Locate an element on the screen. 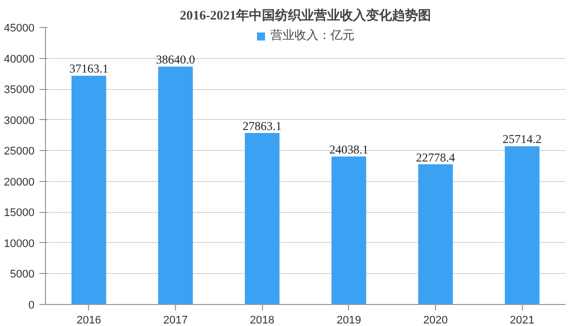  x-tick-label: 2018 is located at coordinates (262, 320).